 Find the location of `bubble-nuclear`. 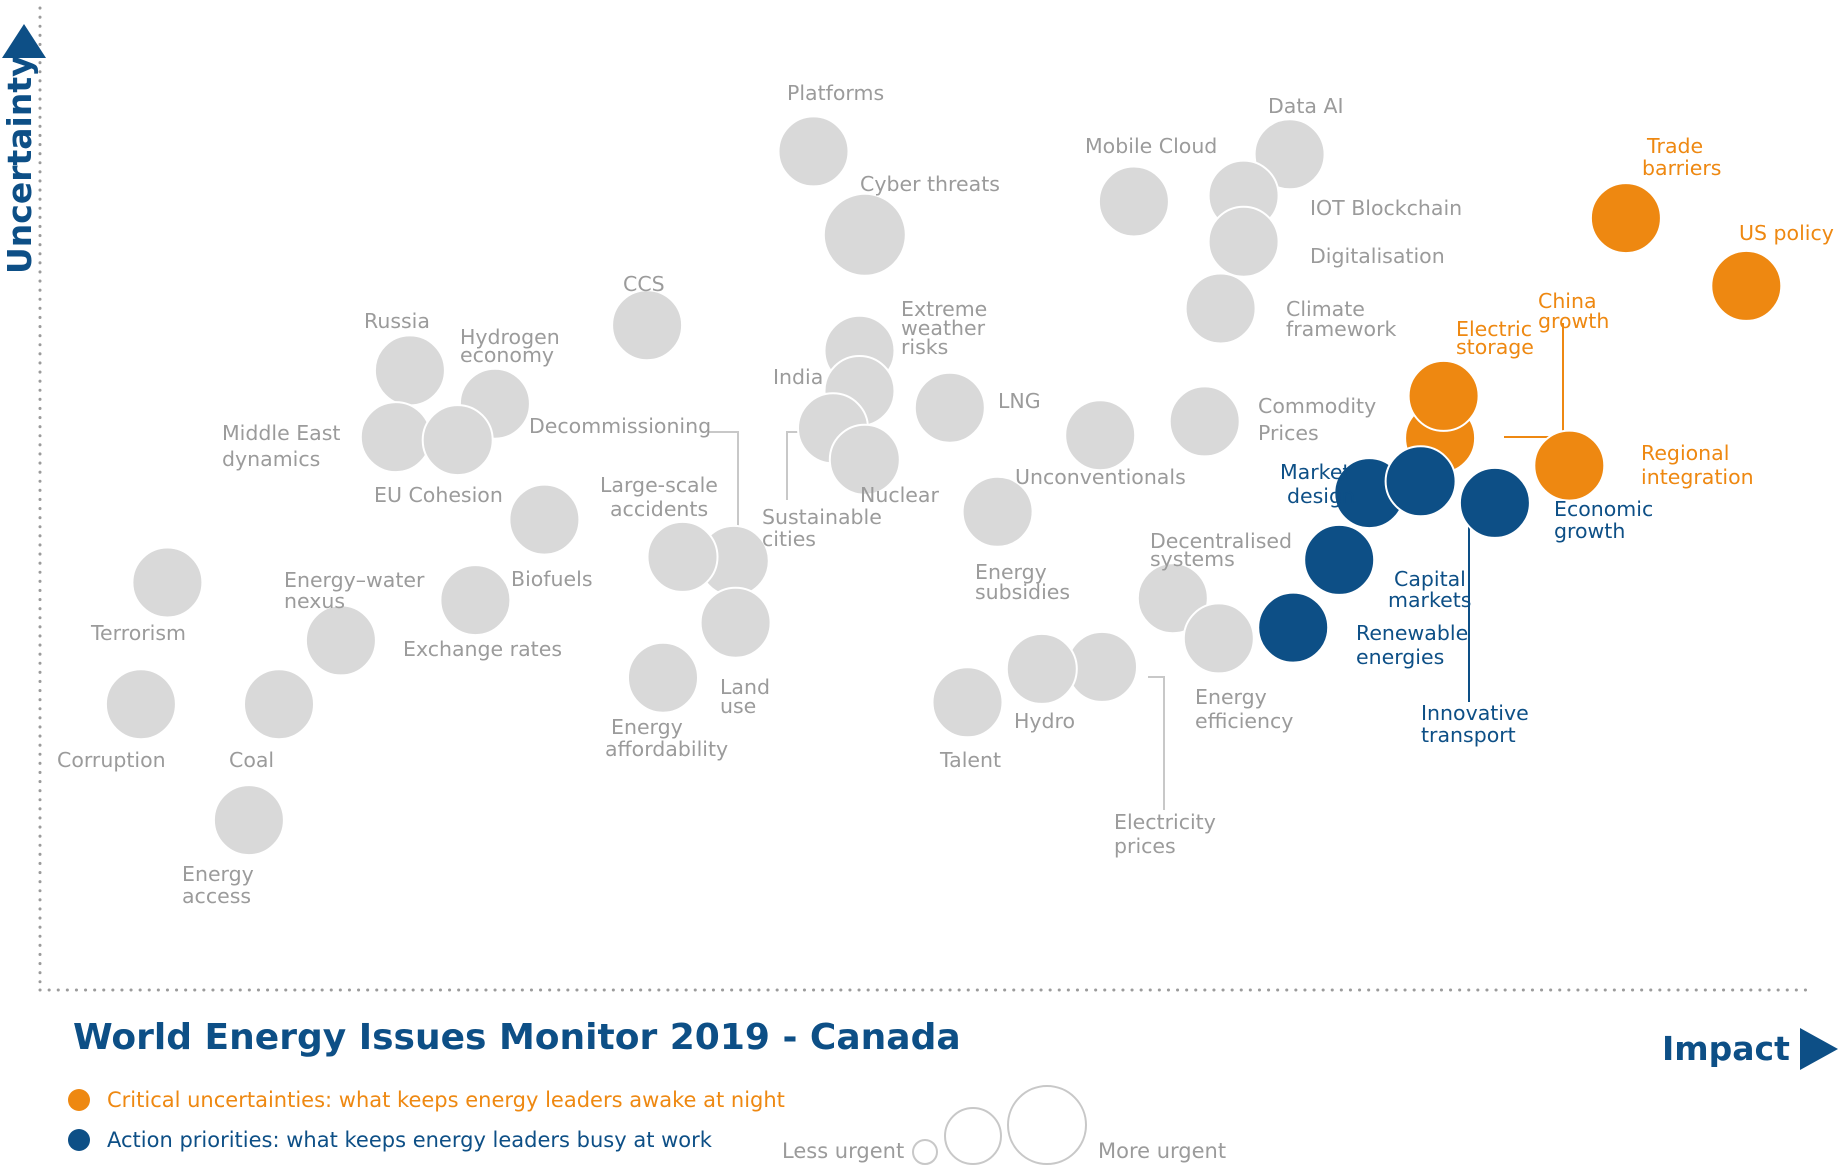

bubble-nuclear is located at coordinates (864, 459).